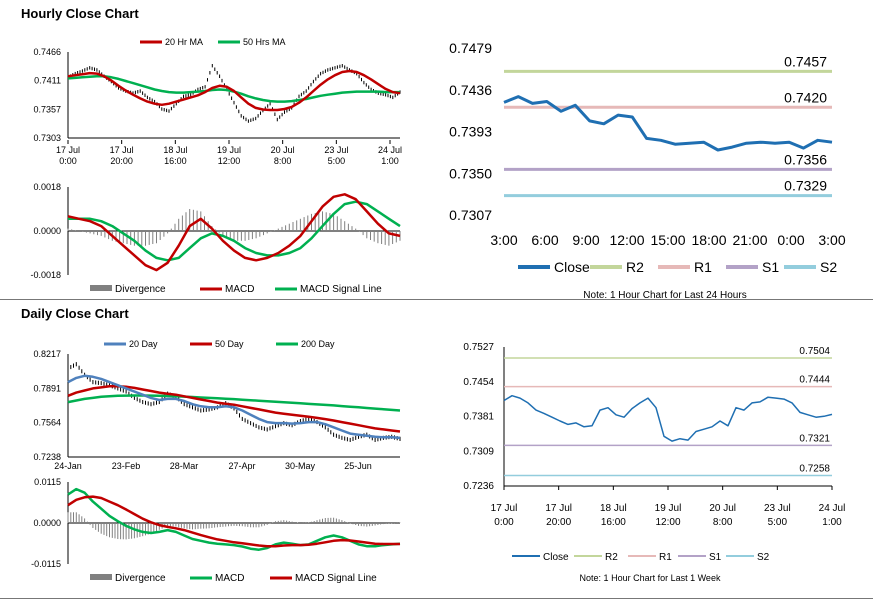 The width and height of the screenshot is (873, 601). I want to click on legend-label: 50 Hrs MA, so click(264, 42).